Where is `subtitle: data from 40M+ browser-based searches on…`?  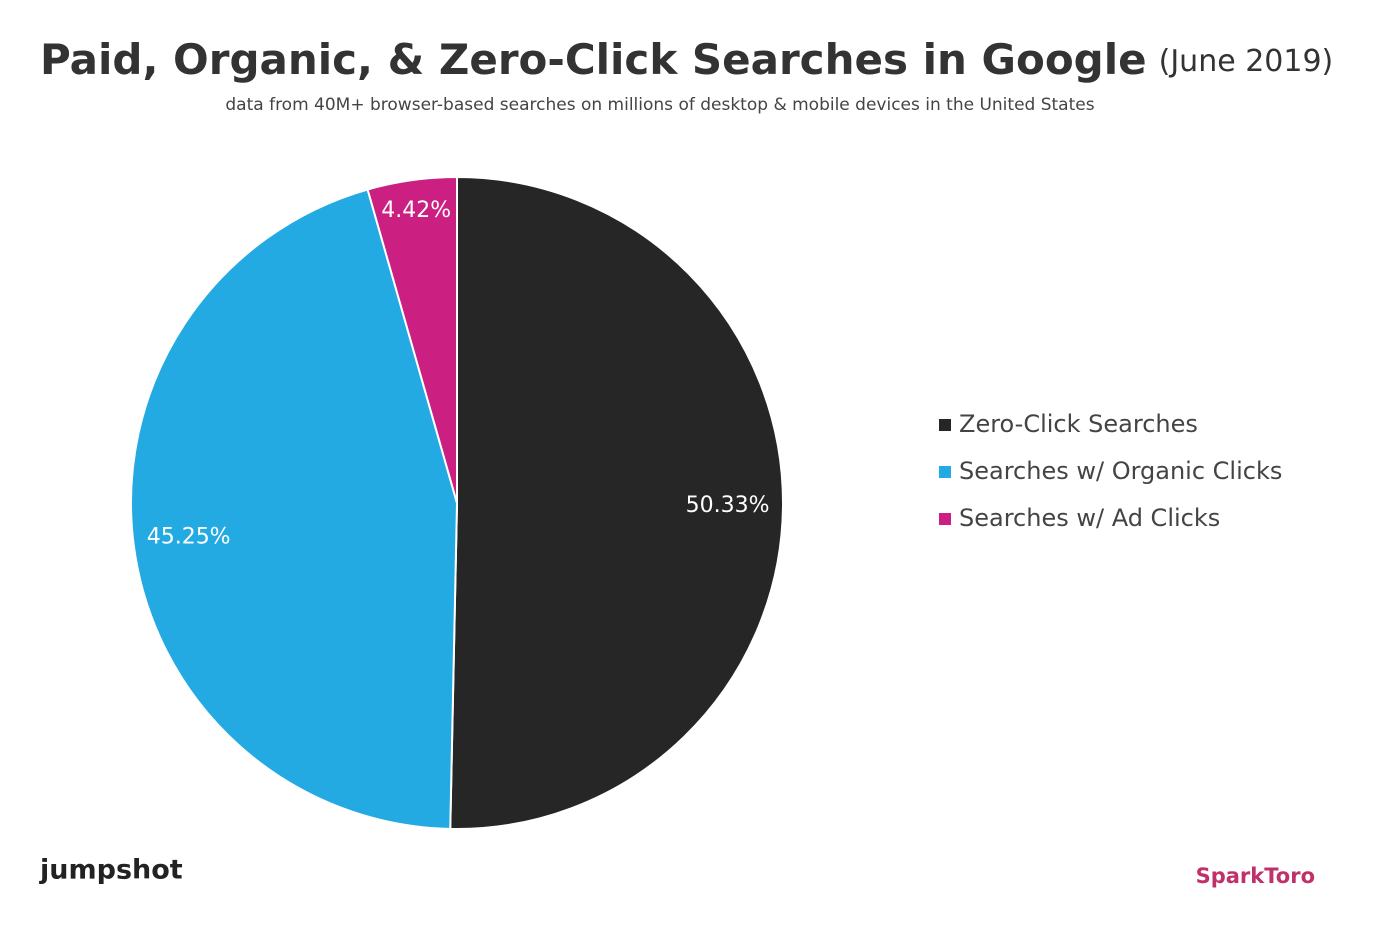 subtitle: data from 40M+ browser-based searches on… is located at coordinates (659, 105).